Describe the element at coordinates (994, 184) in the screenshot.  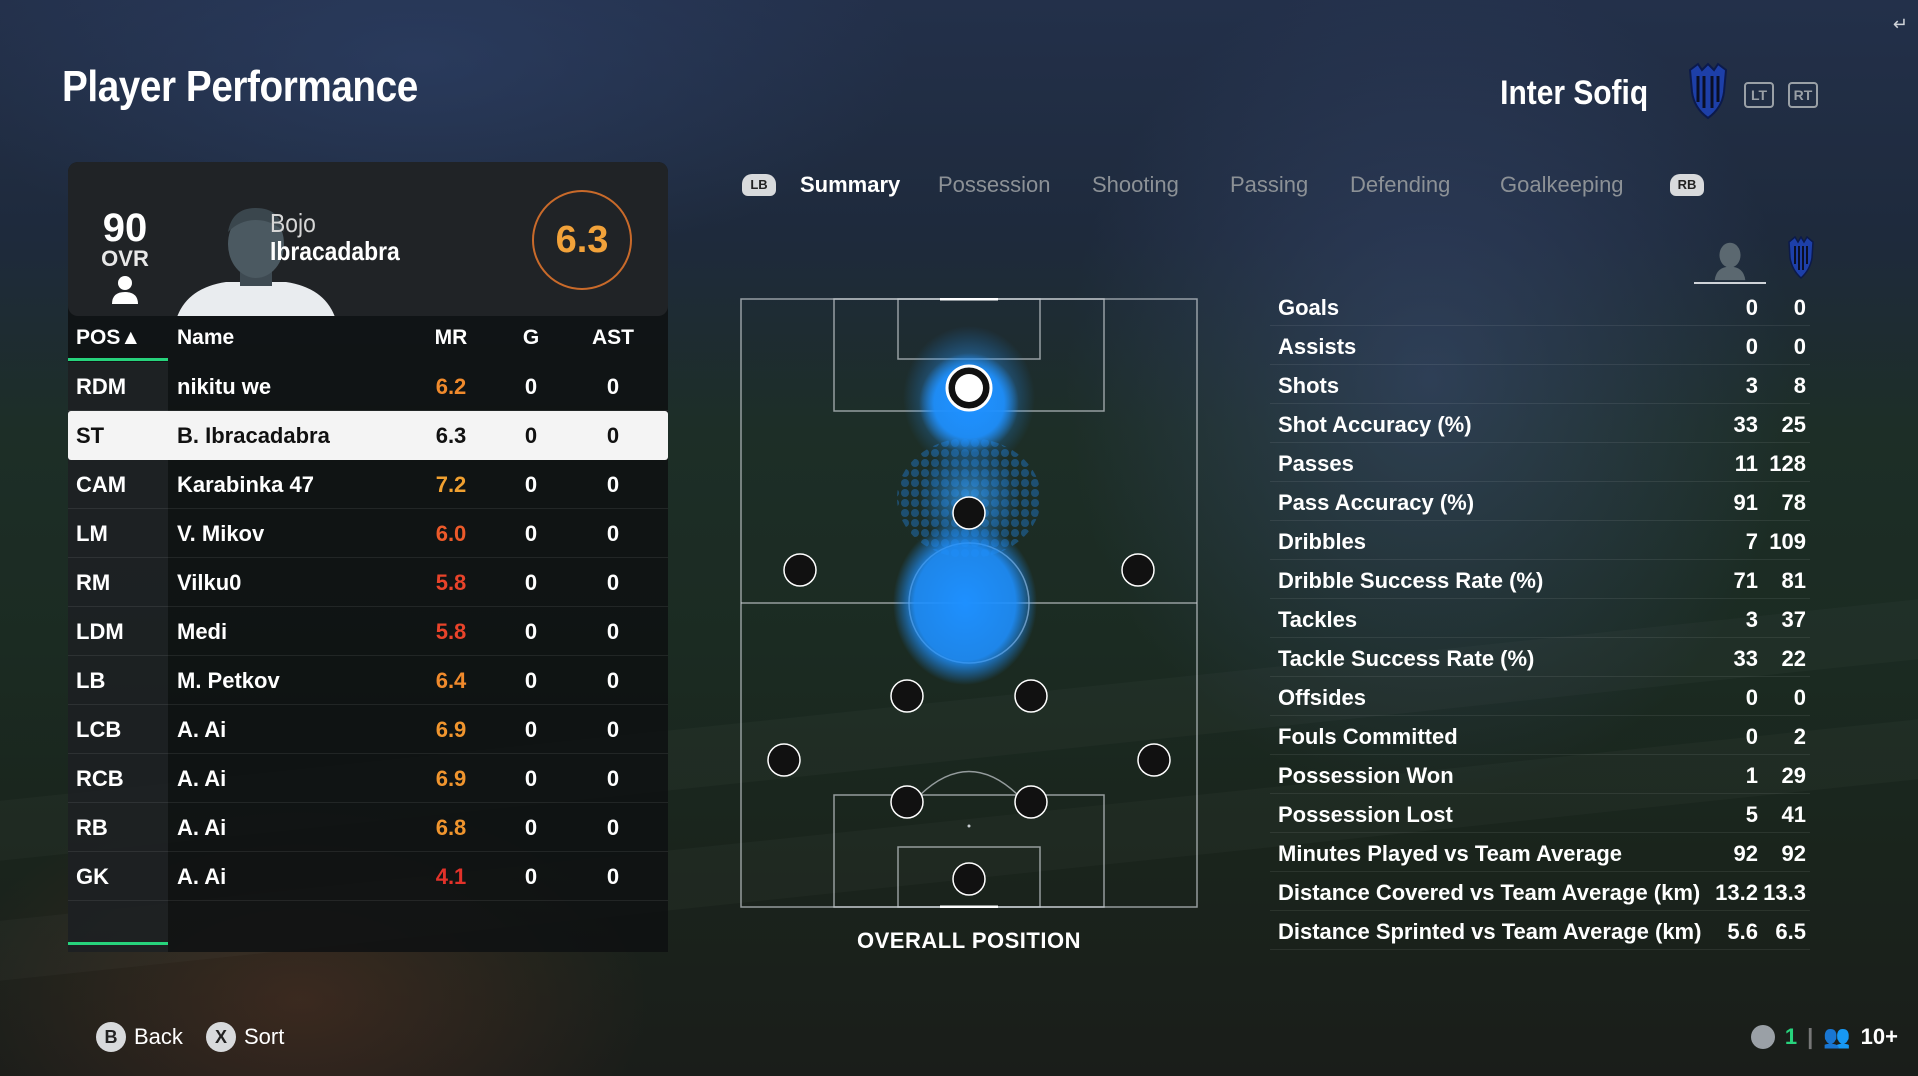
I see `tab-possession: Possession` at that location.